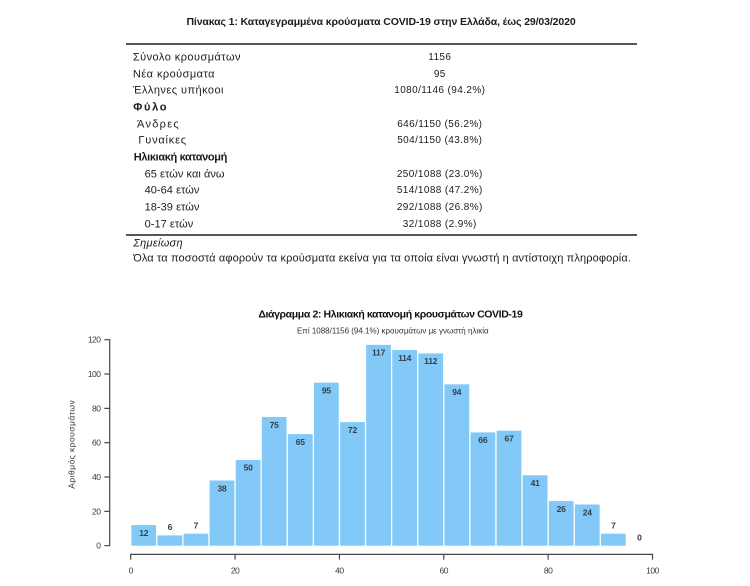 This screenshot has width=750, height=586. I want to click on svg-text: 65, so click(301, 442).